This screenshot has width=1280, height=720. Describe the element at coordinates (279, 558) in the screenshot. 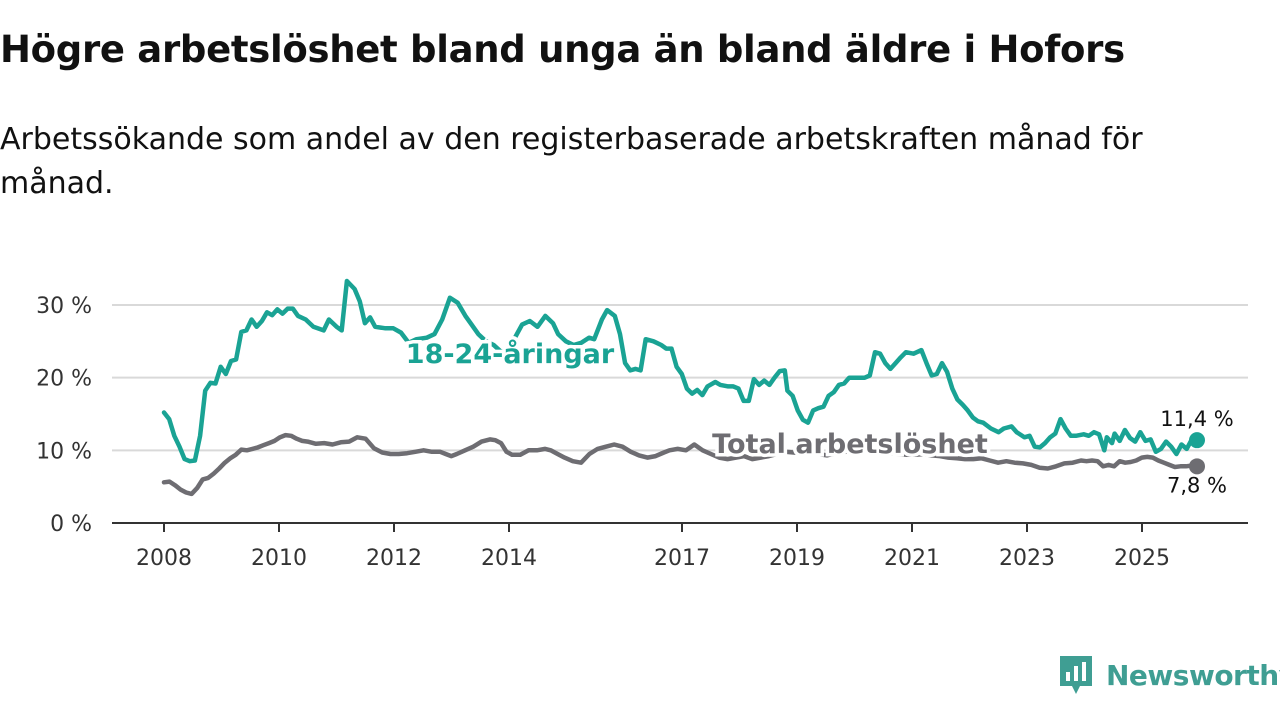

I see `x-tick-label: 2010` at that location.